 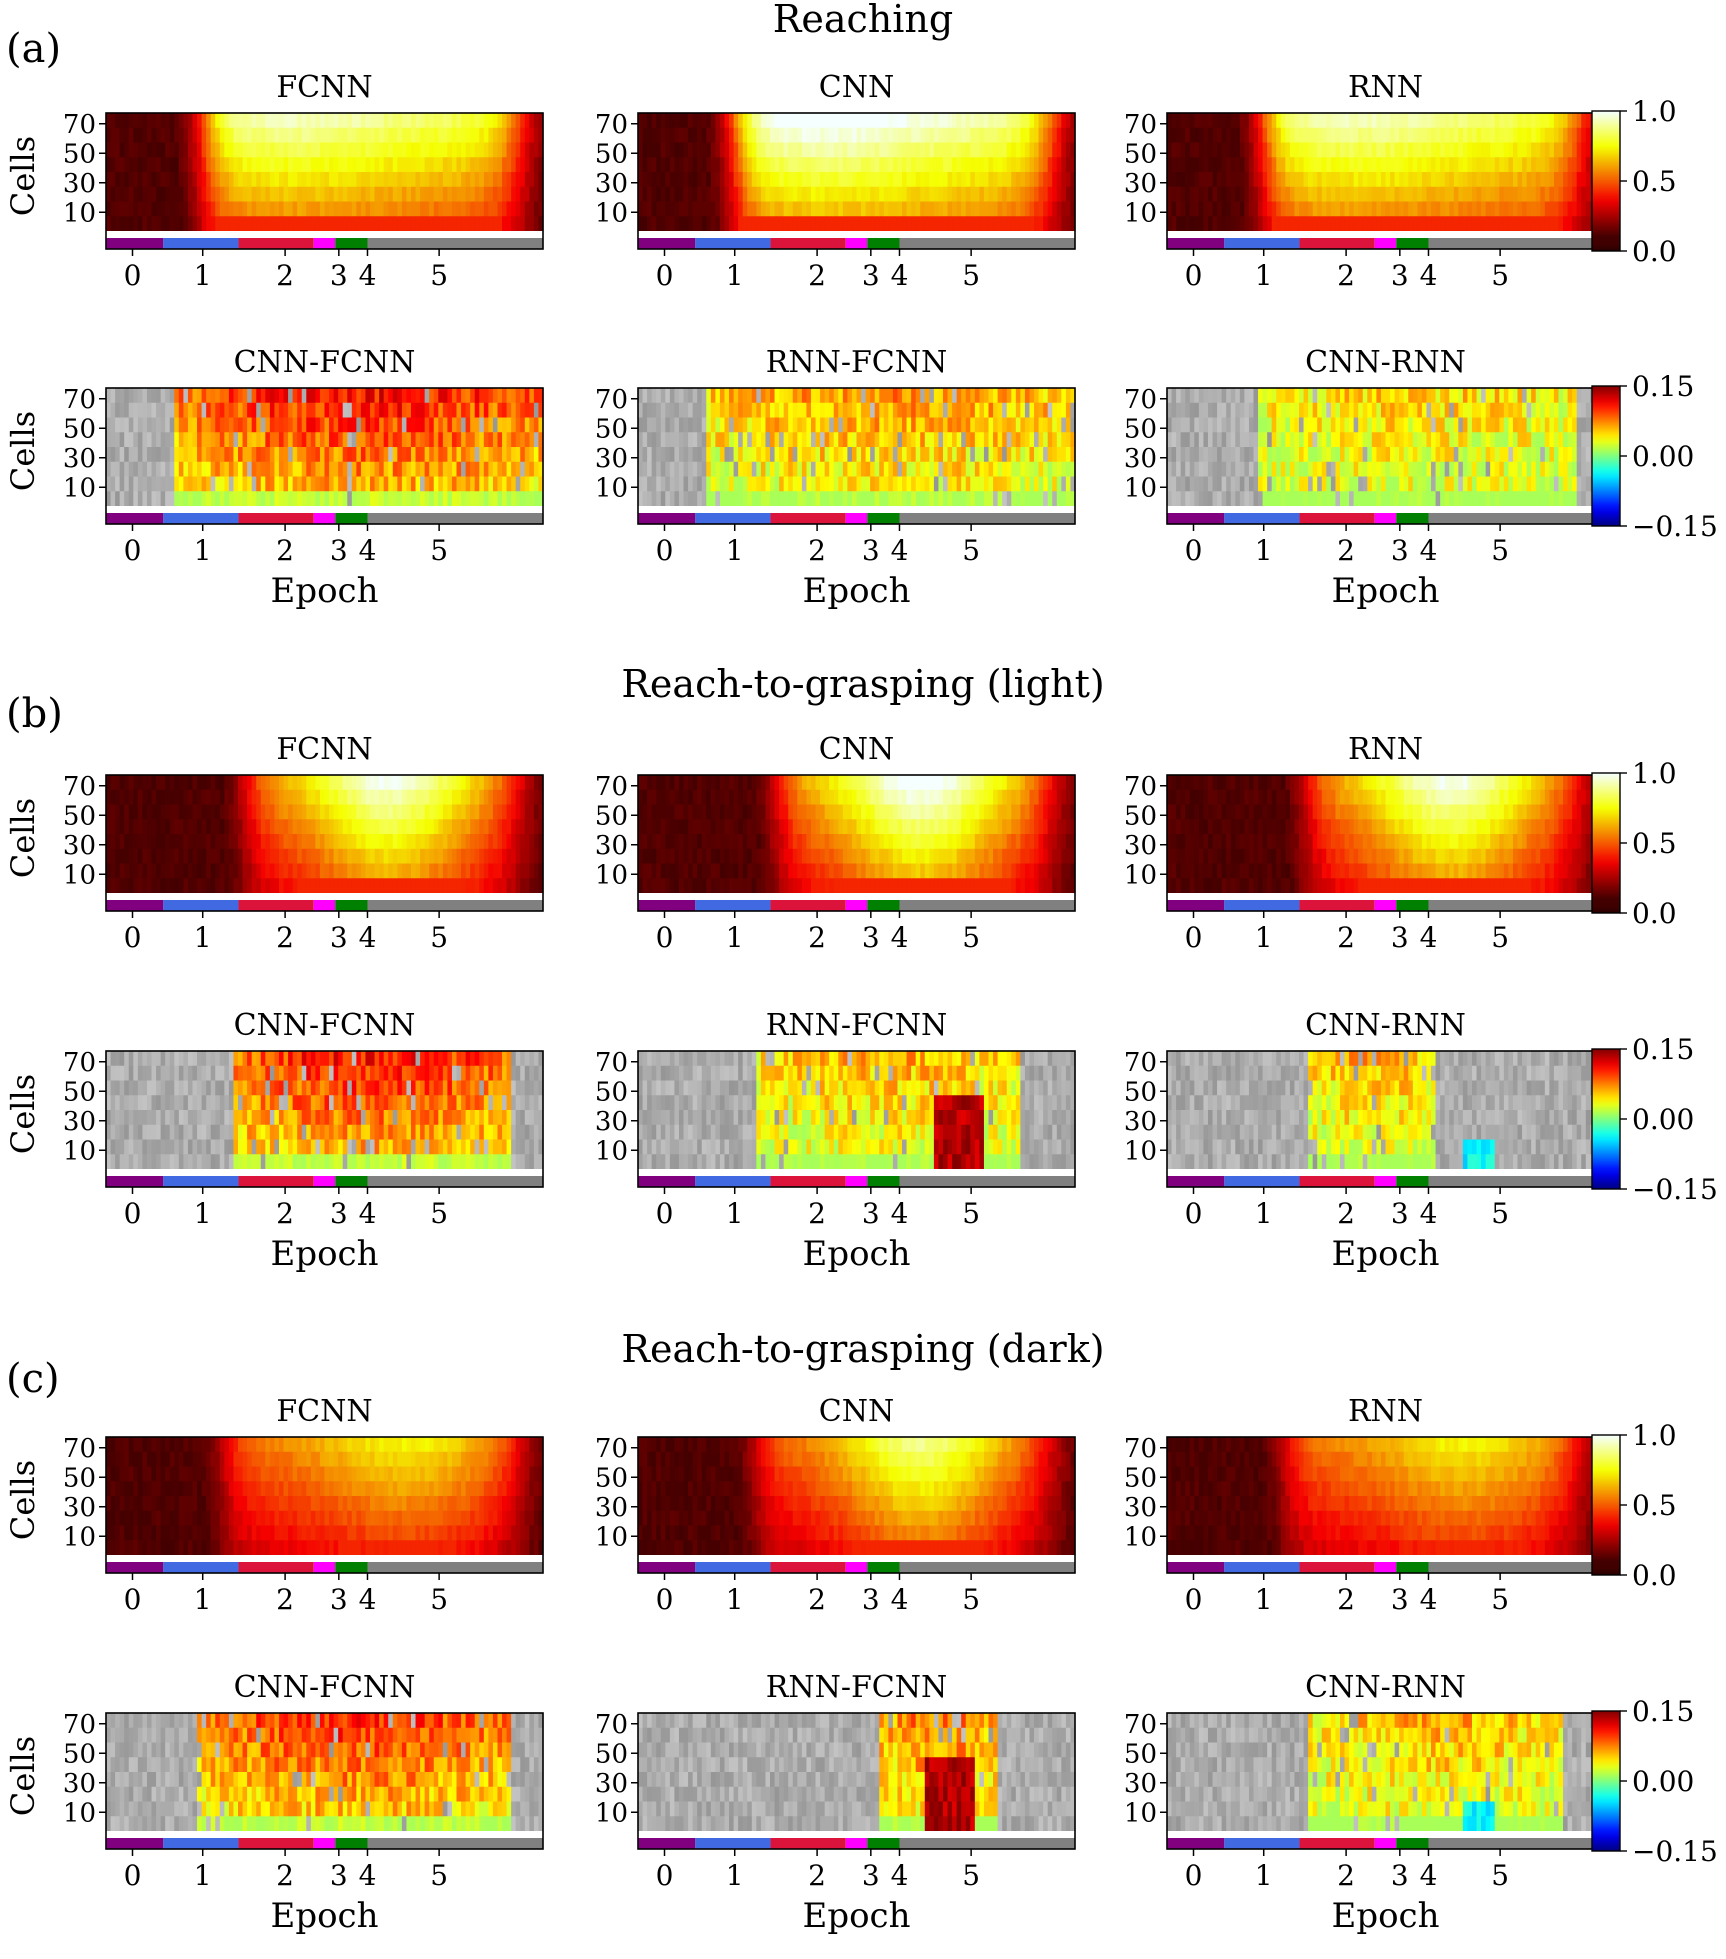 What do you see at coordinates (1675, 526) in the screenshot?
I see `colorbar-tick-label: −0.15` at bounding box center [1675, 526].